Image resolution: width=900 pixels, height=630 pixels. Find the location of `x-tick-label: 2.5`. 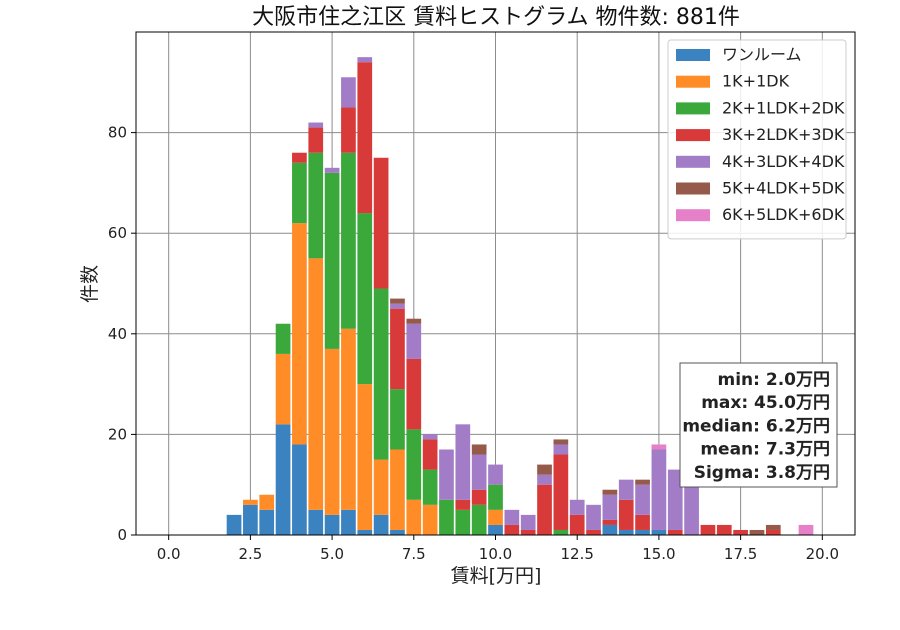

x-tick-label: 2.5 is located at coordinates (250, 554).